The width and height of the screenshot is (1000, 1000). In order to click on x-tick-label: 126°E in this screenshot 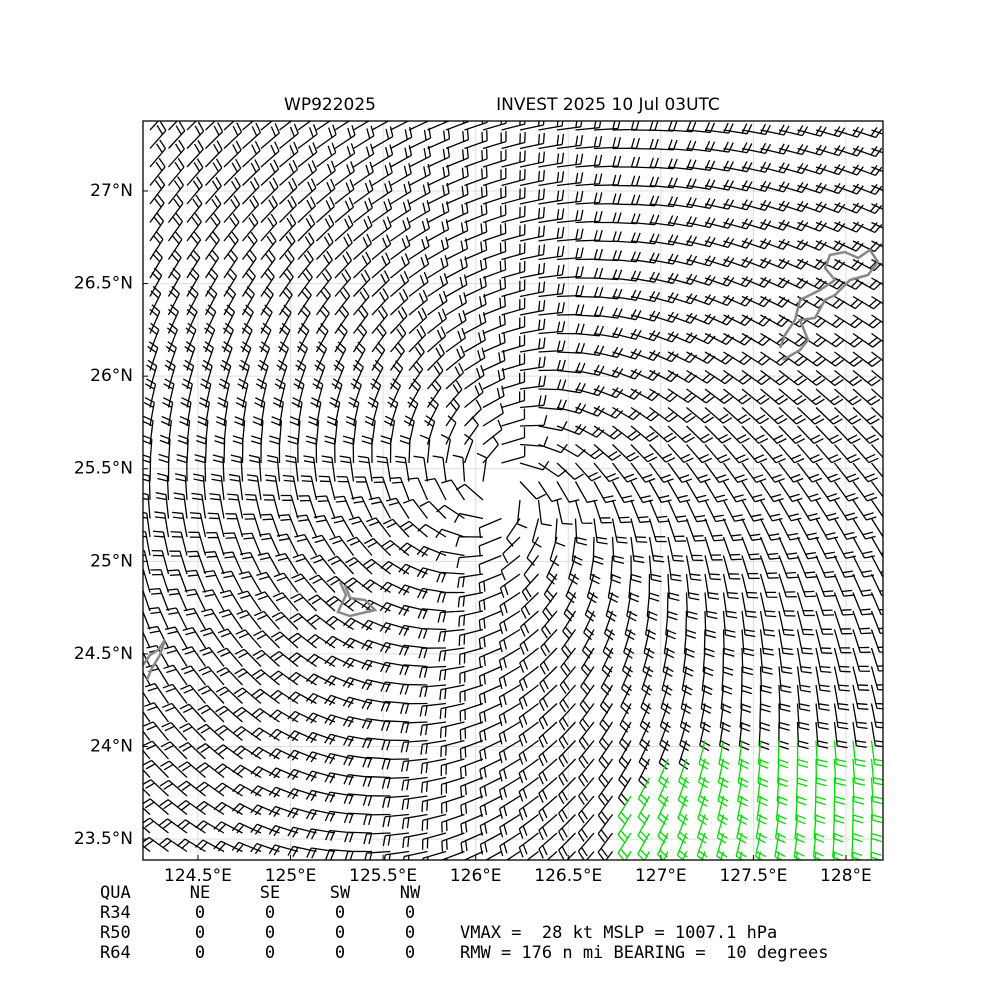, I will do `click(476, 876)`.